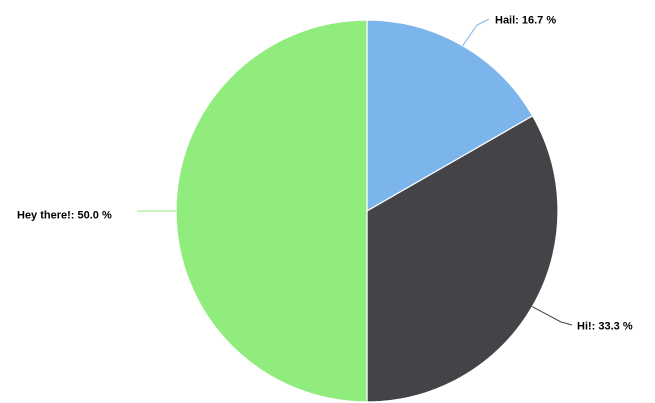  I want to click on data-label-hail: Hail: 16.7 %, so click(525, 21).